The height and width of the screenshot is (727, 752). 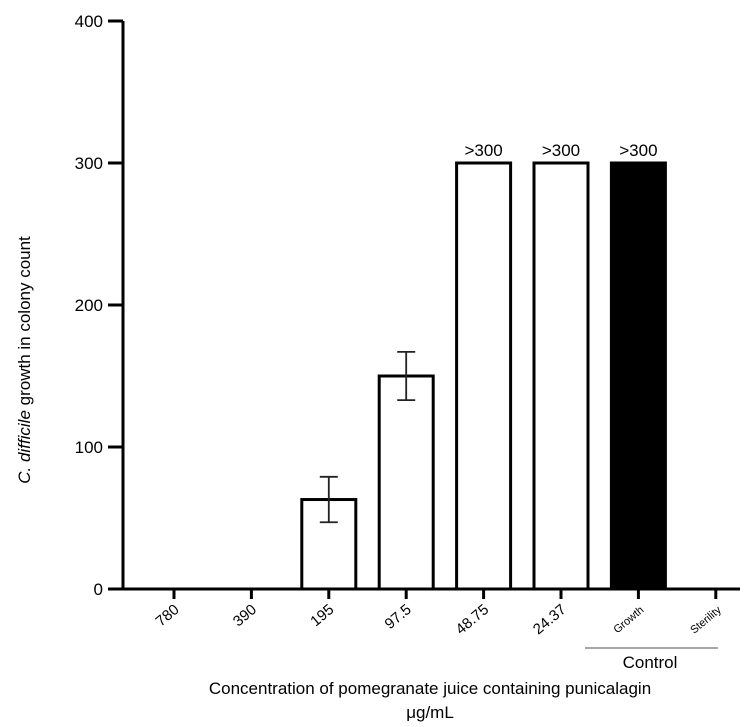 What do you see at coordinates (89, 163) in the screenshot?
I see `y-tick-label: 300` at bounding box center [89, 163].